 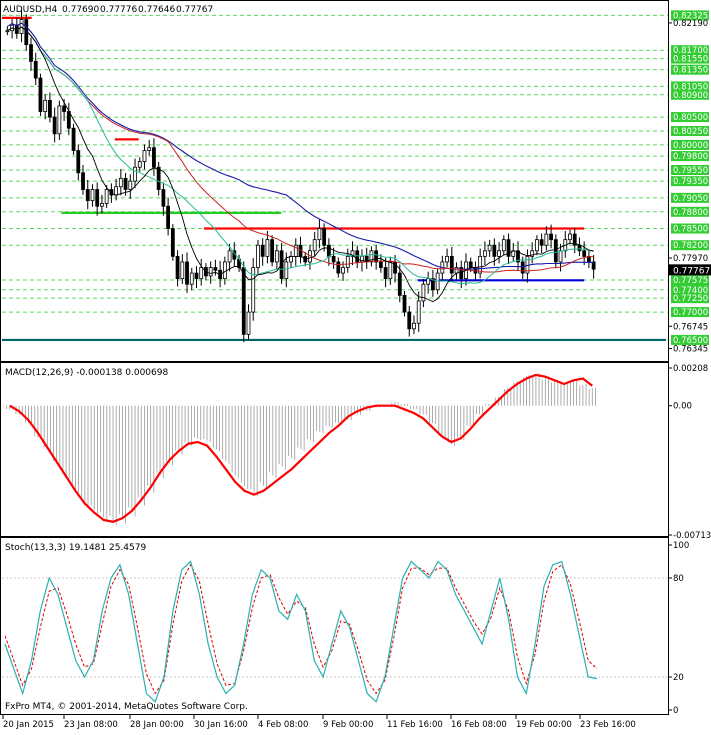 I want to click on price-tick-label: 0.81550, so click(x=690, y=60).